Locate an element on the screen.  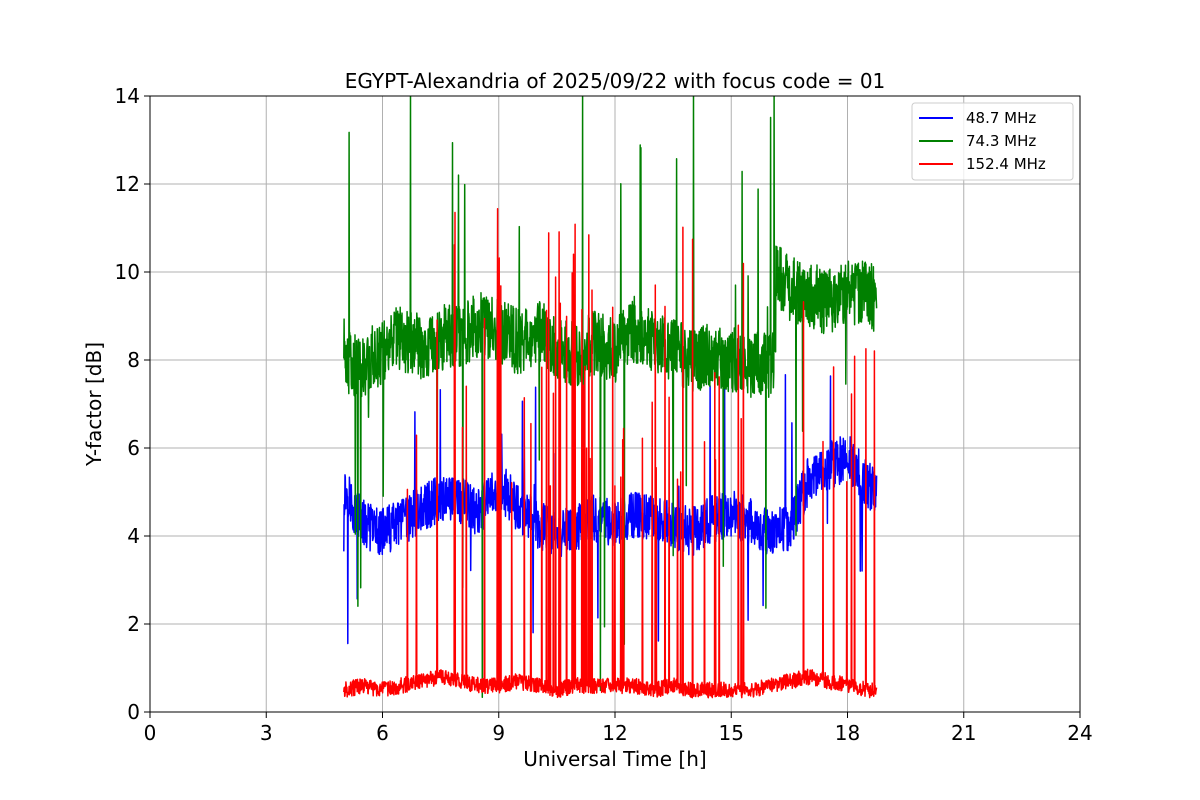
y-tick-label: 10 is located at coordinates (127, 272).